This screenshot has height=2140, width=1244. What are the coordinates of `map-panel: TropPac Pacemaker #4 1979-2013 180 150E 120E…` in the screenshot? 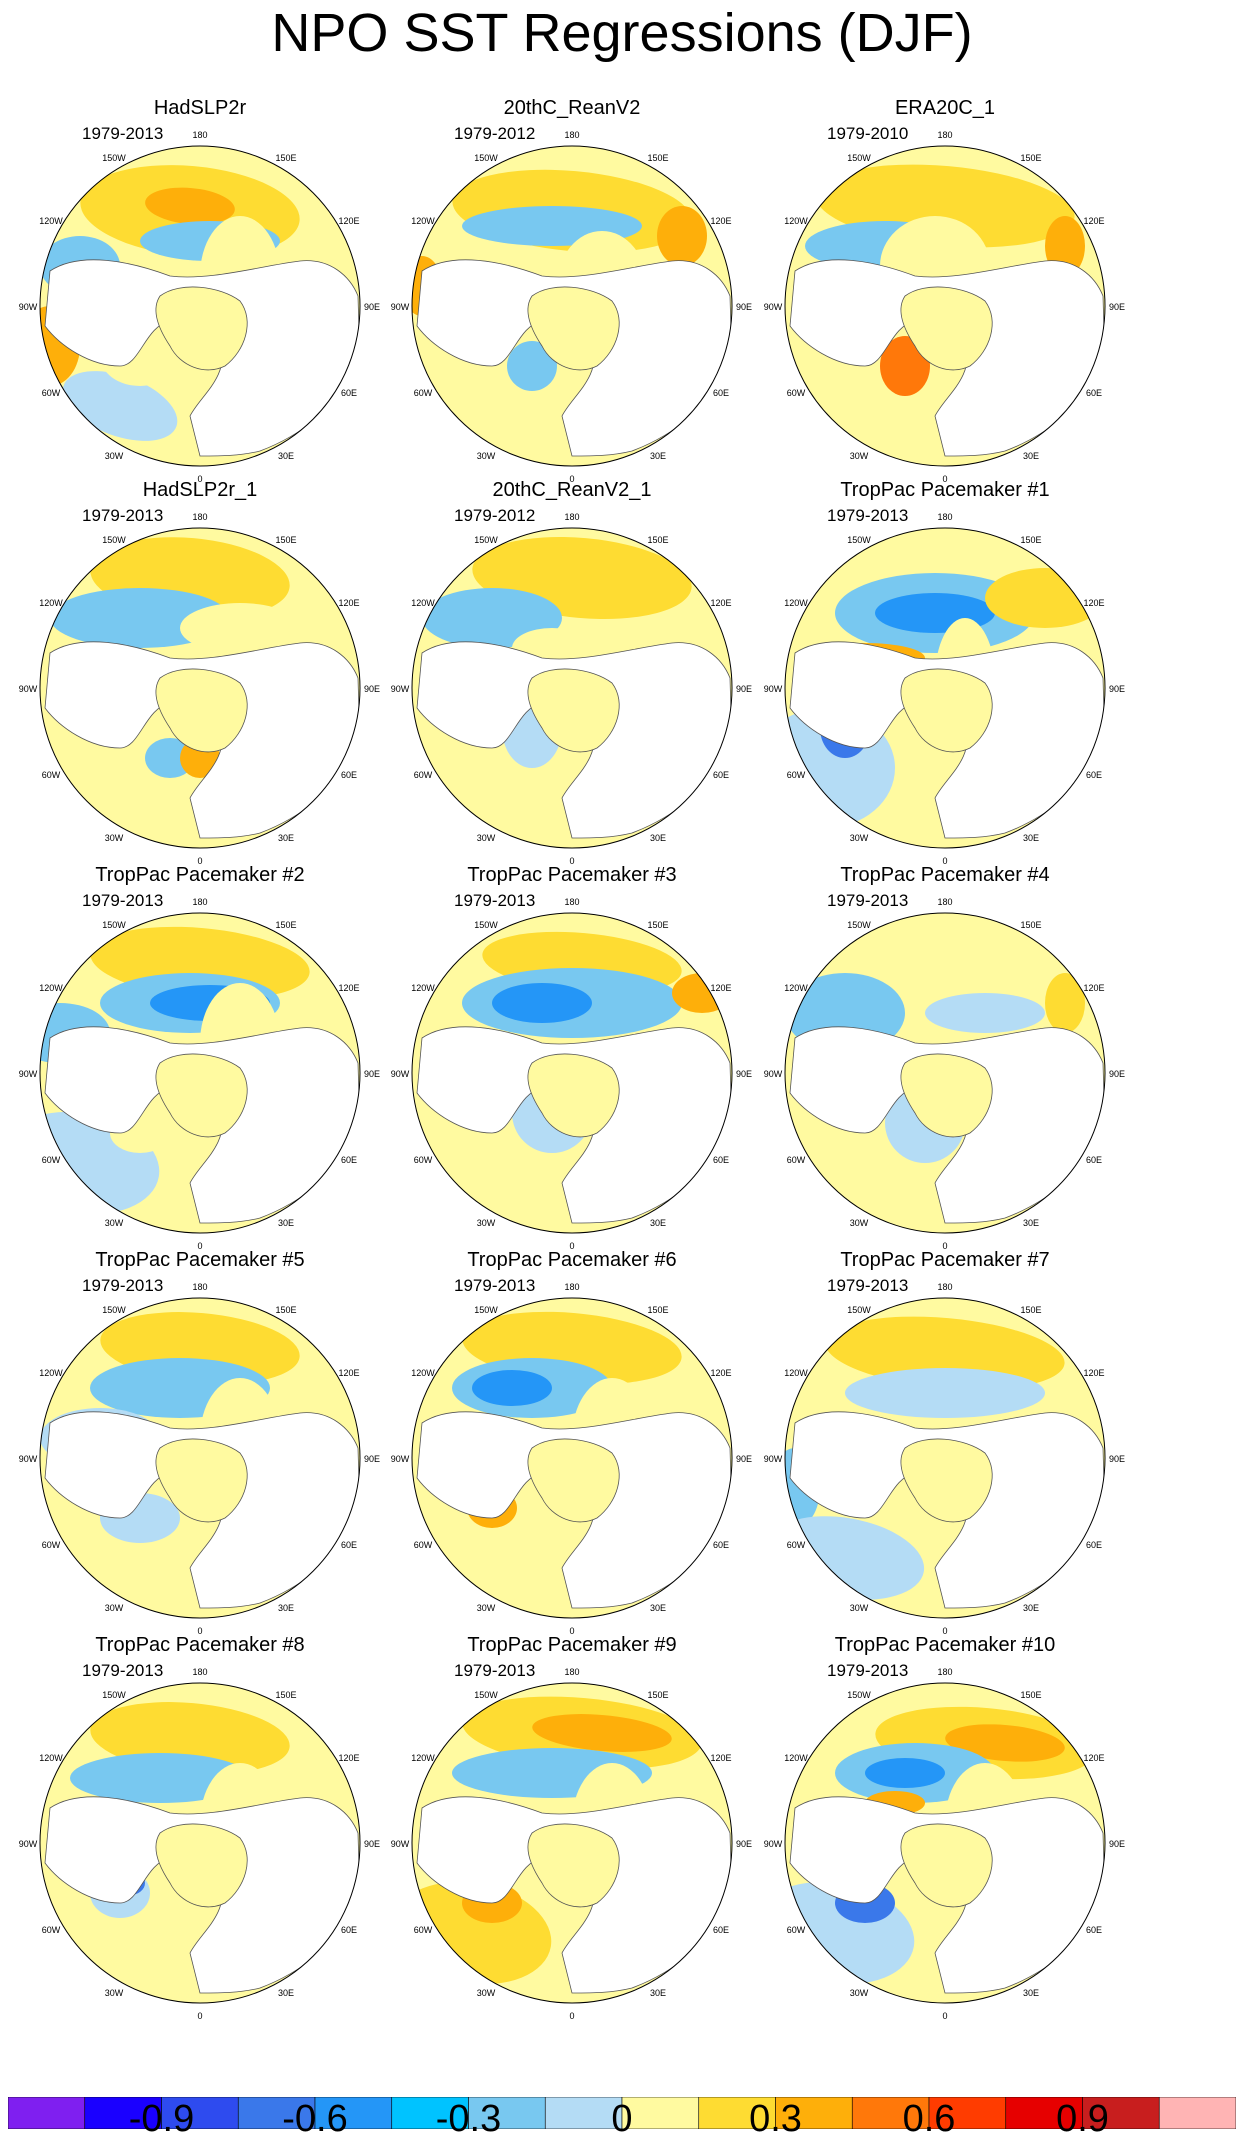 It's located at (945, 1058).